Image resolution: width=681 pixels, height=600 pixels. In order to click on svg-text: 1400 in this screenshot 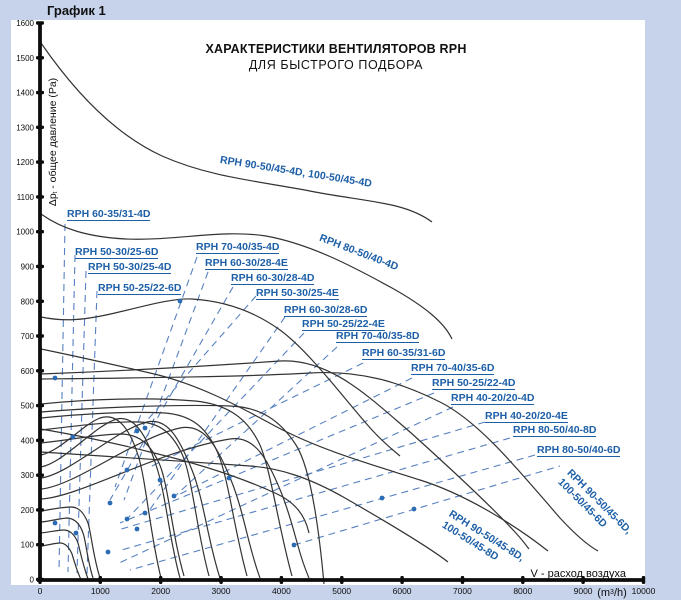, I will do `click(25, 93)`.